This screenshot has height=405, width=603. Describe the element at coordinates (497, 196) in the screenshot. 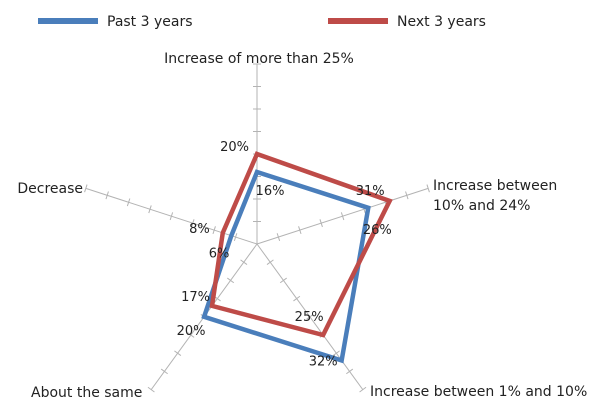

I see `axis-label-increase-10-24: Increase between 10% and 24%` at that location.